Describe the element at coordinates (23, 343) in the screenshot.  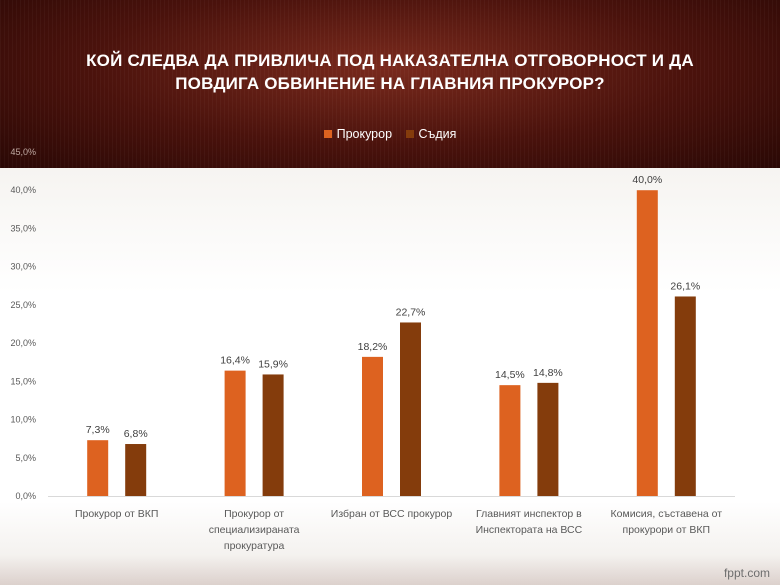
I see `y-tick-label: 20,0%` at that location.